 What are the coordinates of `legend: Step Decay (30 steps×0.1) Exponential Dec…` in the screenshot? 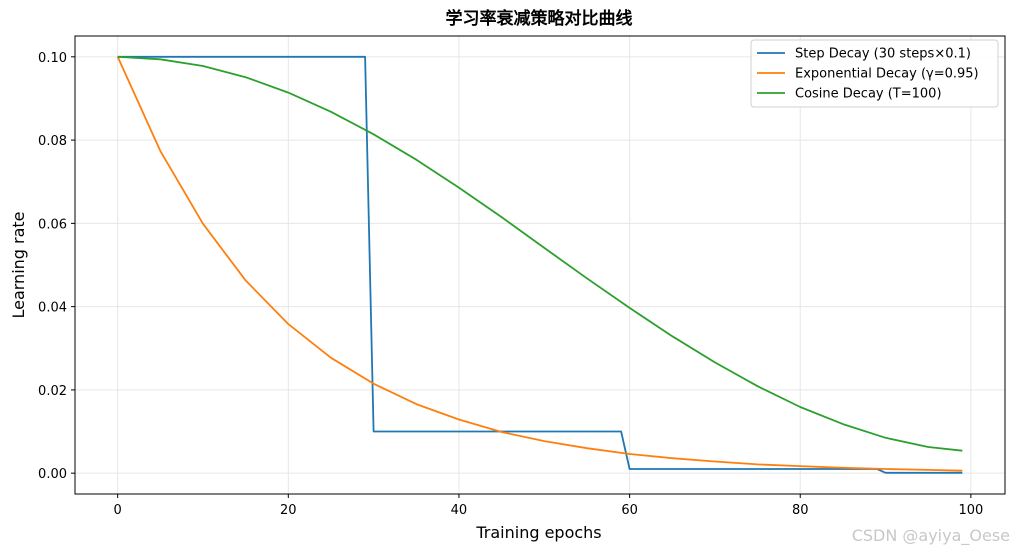 It's located at (874, 73).